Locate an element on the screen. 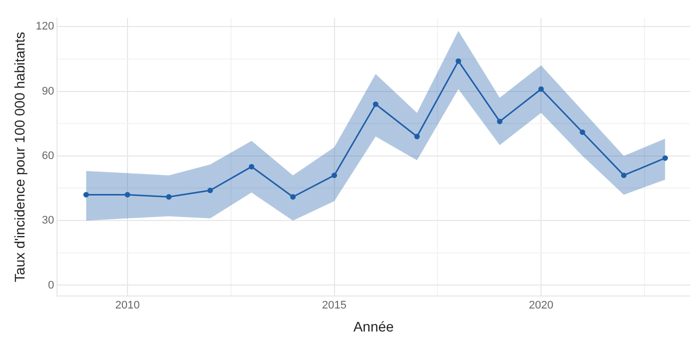  y-tick-label: 60 is located at coordinates (48, 156).